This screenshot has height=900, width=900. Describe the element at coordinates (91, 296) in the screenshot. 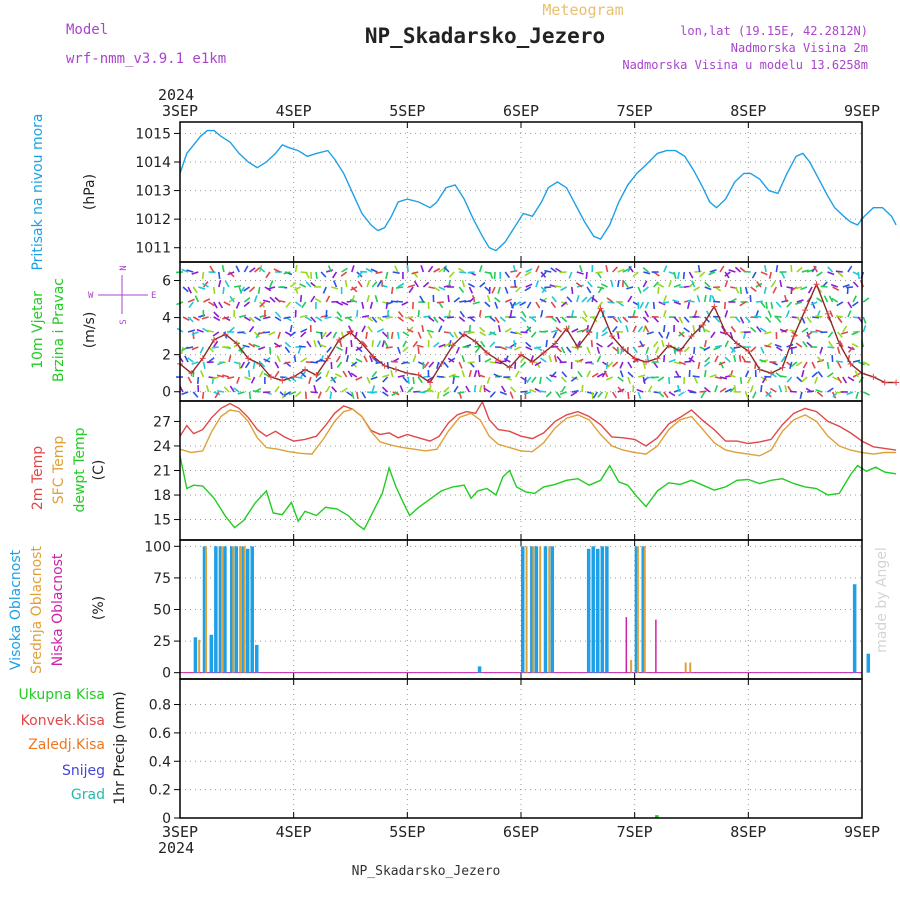

I see `compass-west: W` at that location.